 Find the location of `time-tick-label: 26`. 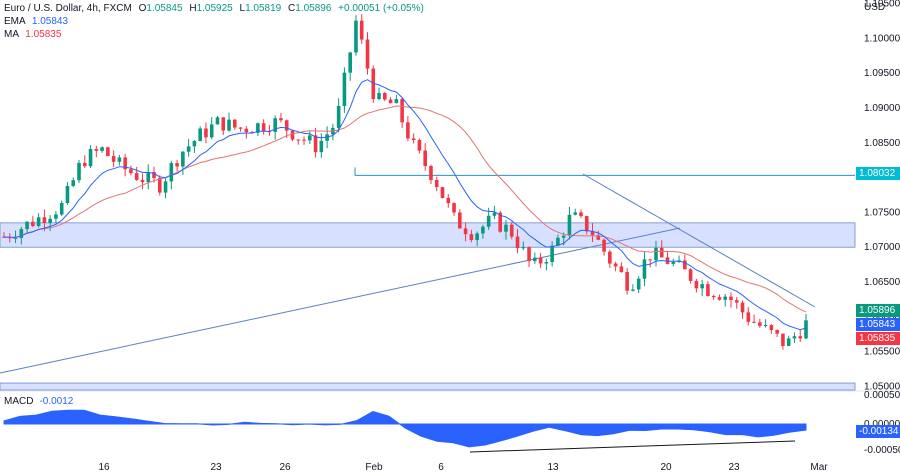

time-tick-label: 26 is located at coordinates (285, 467).